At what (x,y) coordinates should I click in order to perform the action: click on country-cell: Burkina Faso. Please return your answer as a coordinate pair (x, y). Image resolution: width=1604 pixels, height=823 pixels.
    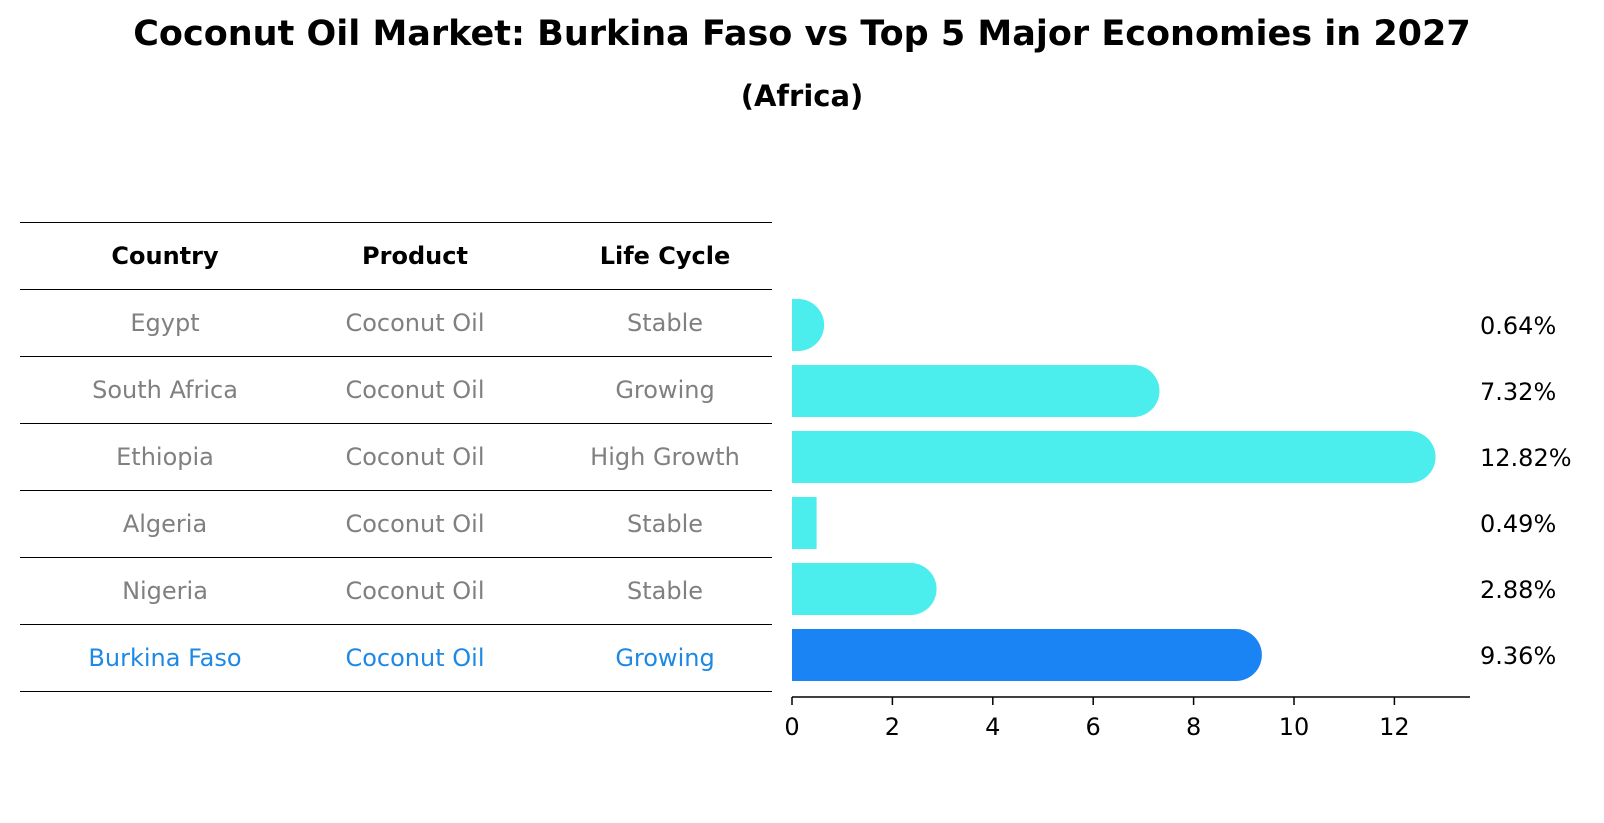
    Looking at the image, I should click on (165, 658).